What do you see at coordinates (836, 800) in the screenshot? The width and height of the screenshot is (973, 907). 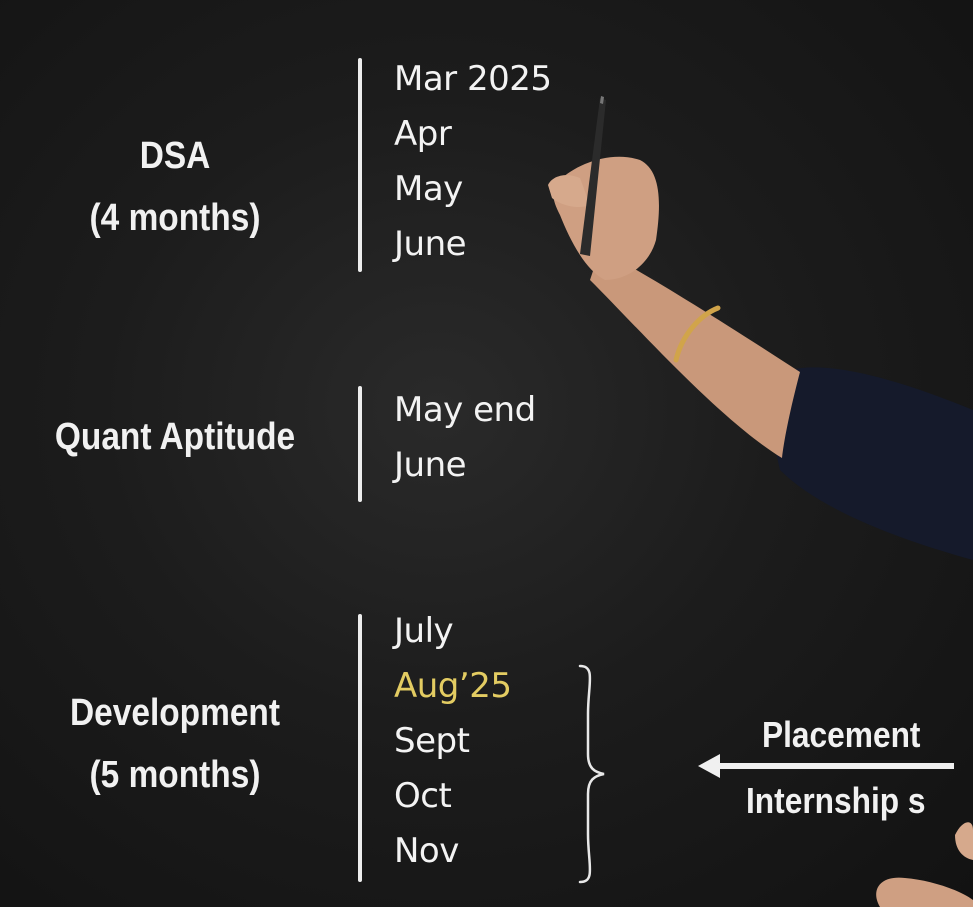 I see `internship-label: Internship s` at bounding box center [836, 800].